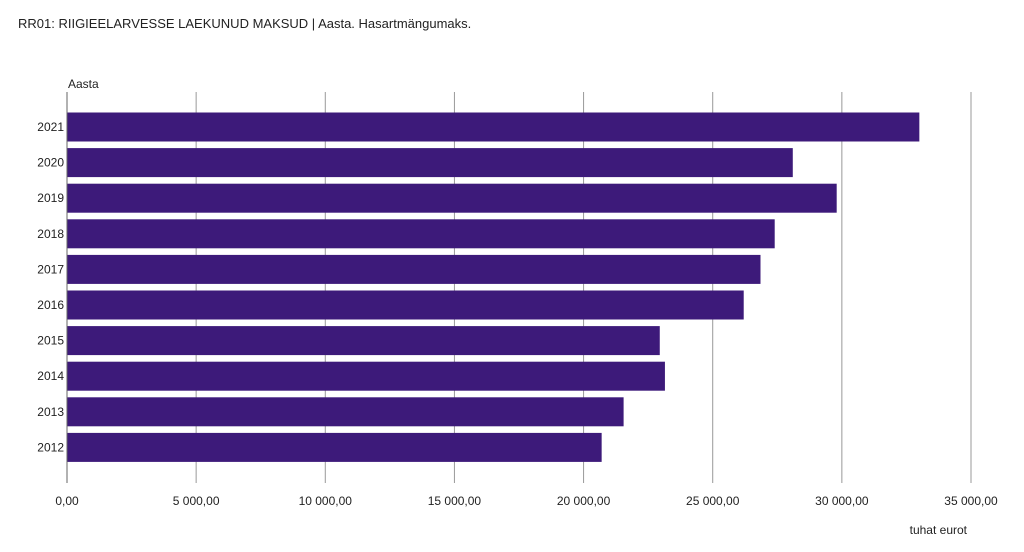 The height and width of the screenshot is (552, 1024). I want to click on category-label-2016: 2016, so click(50, 305).